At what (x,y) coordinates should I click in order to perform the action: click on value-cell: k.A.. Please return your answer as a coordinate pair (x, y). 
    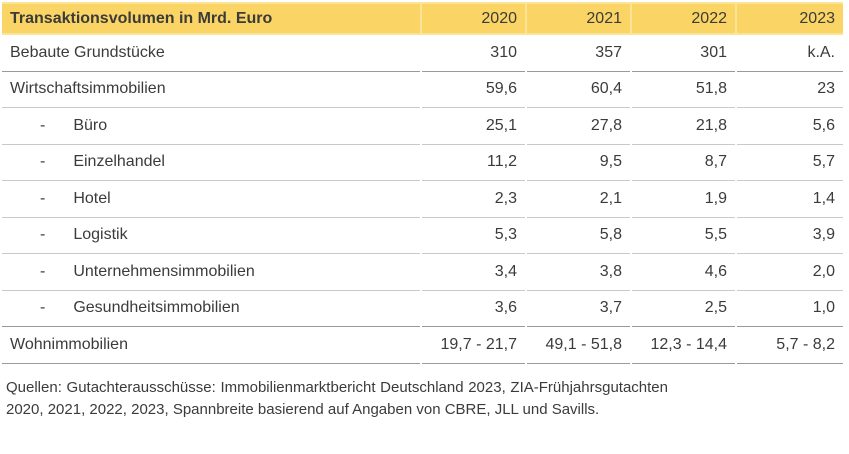
    Looking at the image, I should click on (790, 53).